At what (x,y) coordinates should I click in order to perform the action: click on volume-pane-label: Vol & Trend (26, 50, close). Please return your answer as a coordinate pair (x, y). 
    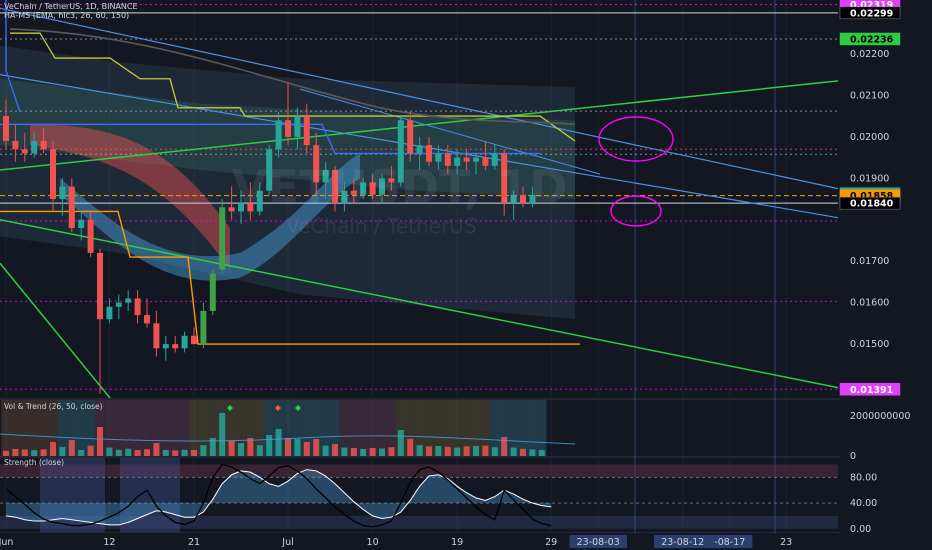
    Looking at the image, I should click on (53, 406).